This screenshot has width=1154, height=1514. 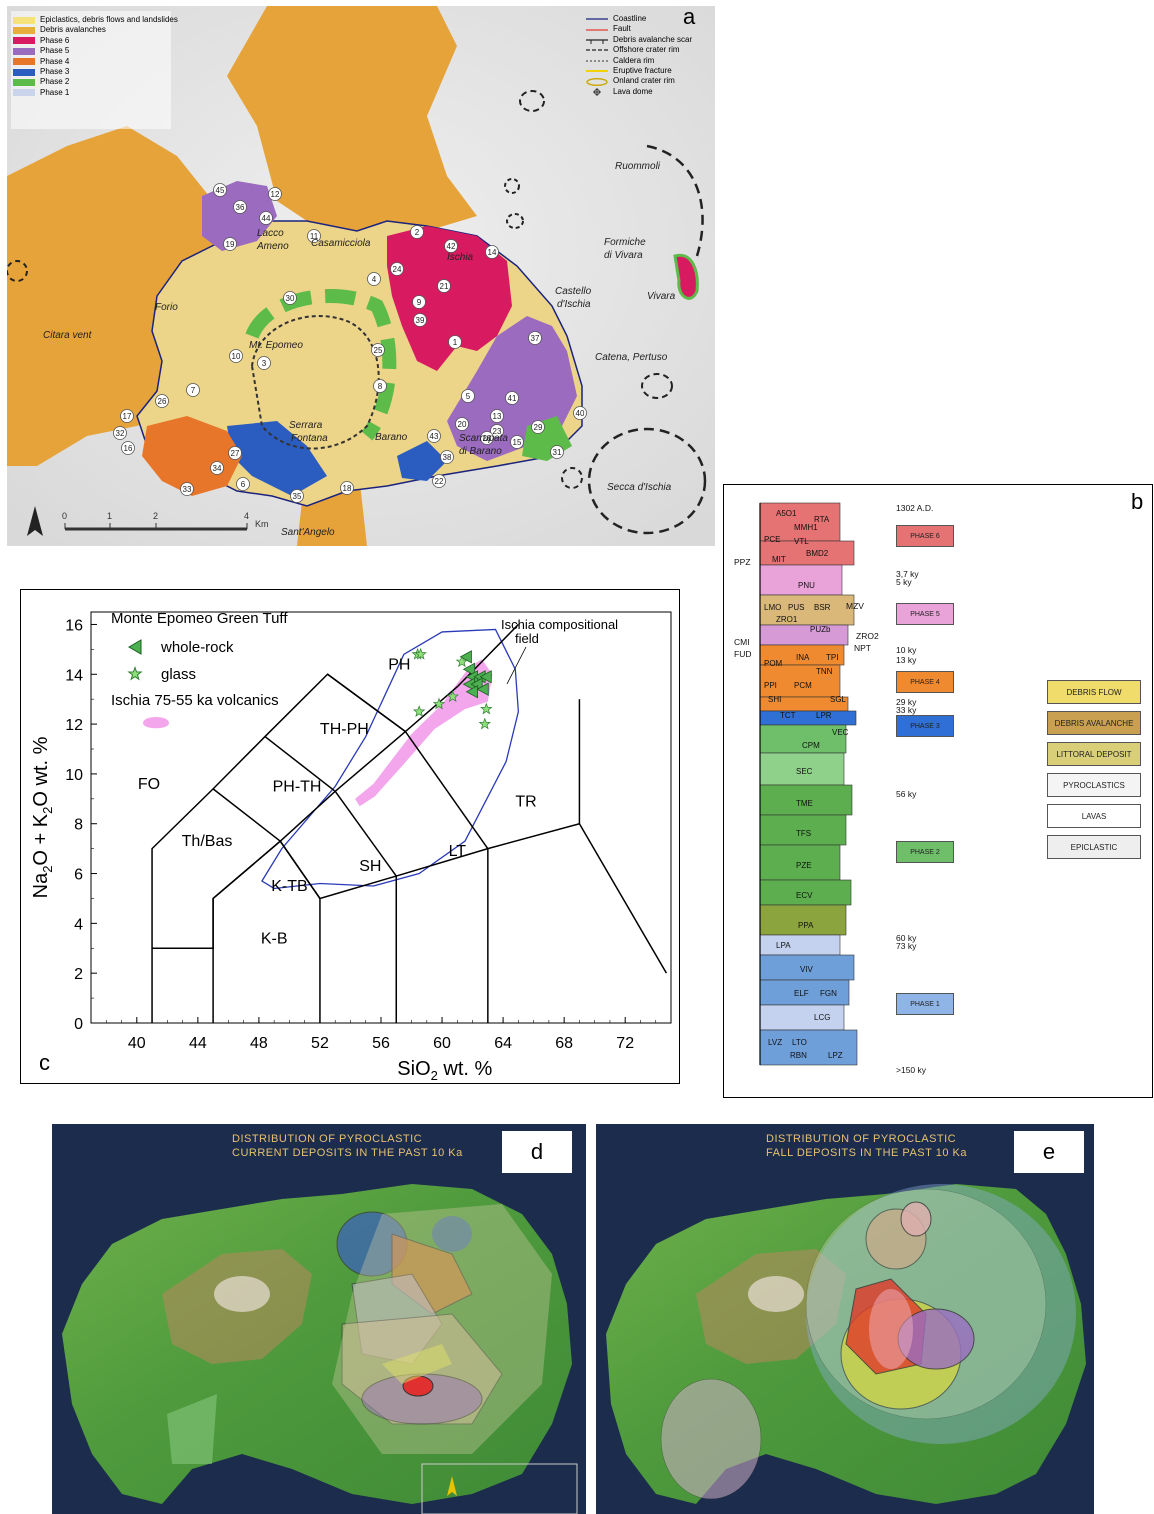 What do you see at coordinates (775, 699) in the screenshot?
I see `column-unit-label: SHI` at bounding box center [775, 699].